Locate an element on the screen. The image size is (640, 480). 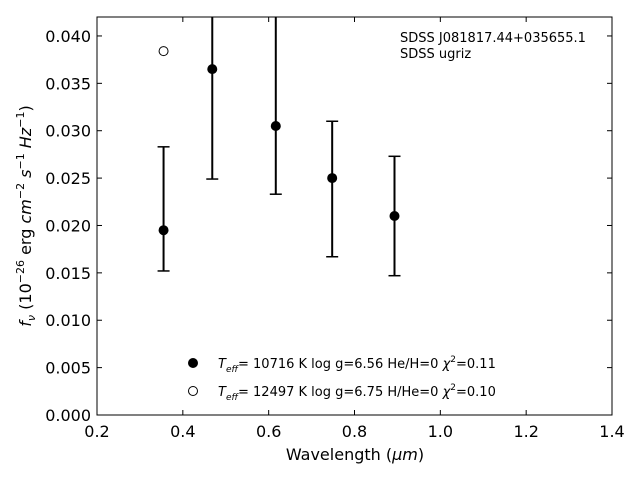
model-point-open is located at coordinates (163, 51).